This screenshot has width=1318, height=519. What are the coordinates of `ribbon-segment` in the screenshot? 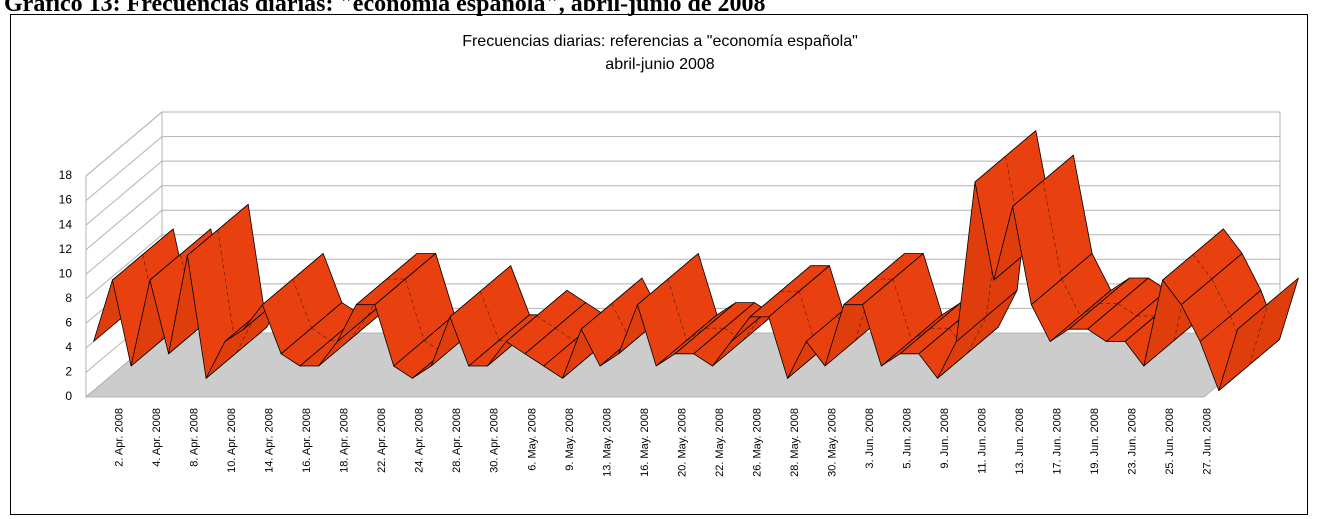 It's located at (1258, 334).